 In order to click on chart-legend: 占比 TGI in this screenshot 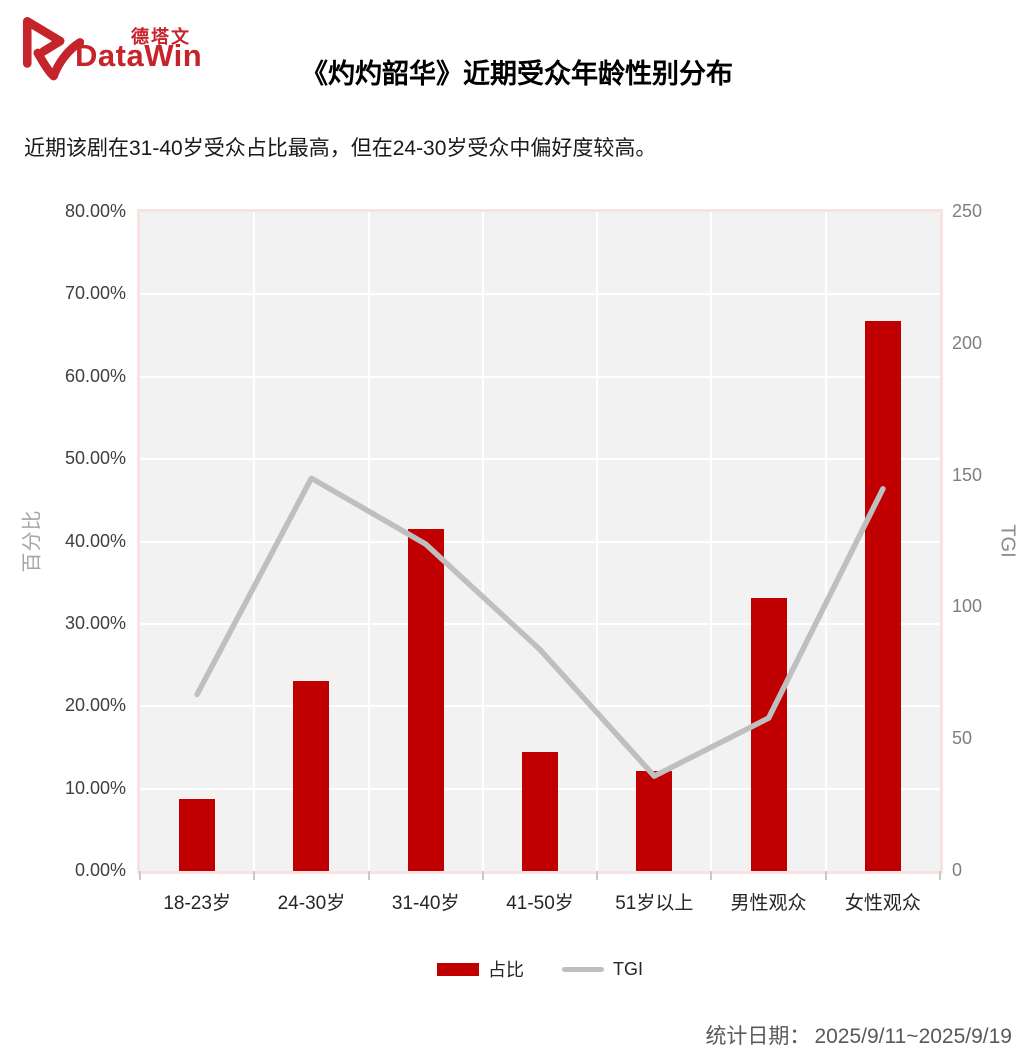, I will do `click(517, 969)`.